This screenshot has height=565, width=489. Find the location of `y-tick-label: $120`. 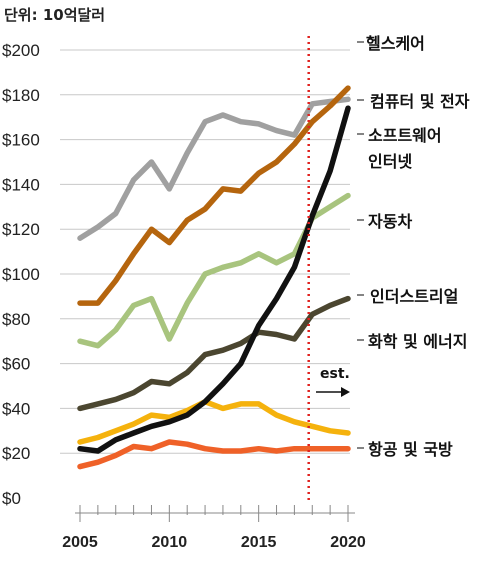

y-tick-label: $120 is located at coordinates (21, 229).